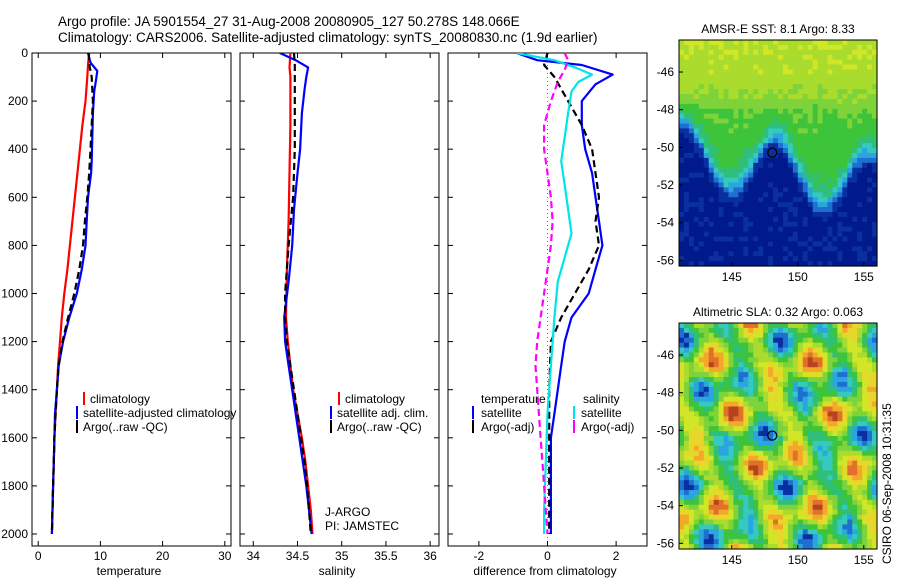 This screenshot has height=580, width=900. What do you see at coordinates (298, 556) in the screenshot?
I see `x-tick-label: 34.5` at bounding box center [298, 556].